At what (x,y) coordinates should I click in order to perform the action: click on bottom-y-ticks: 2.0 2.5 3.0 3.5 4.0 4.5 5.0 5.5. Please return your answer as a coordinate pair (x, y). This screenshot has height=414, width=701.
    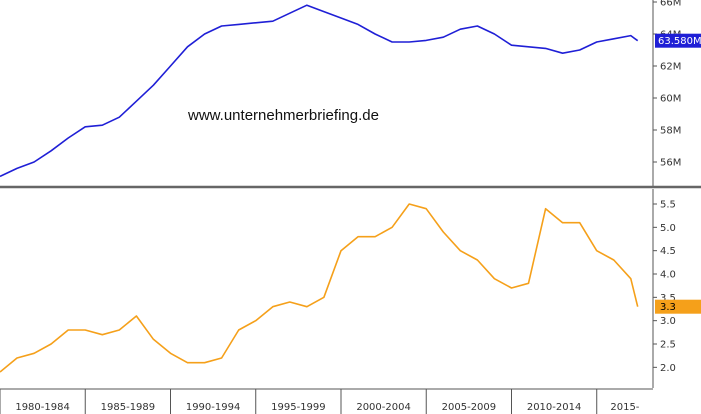
    Looking at the image, I should click on (664, 287).